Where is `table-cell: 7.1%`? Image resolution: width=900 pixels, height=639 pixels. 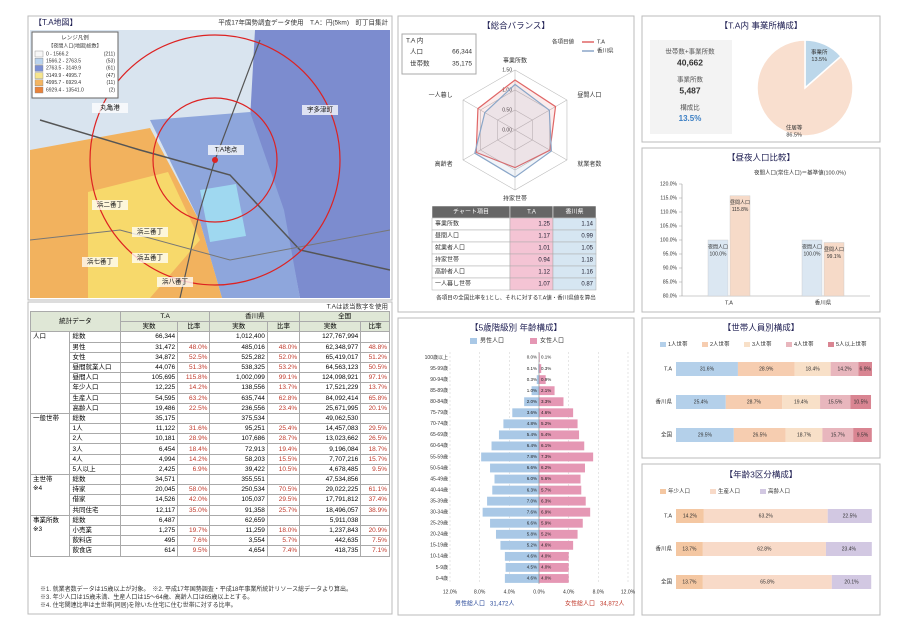
table-cell: 7.1% is located at coordinates (375, 551).